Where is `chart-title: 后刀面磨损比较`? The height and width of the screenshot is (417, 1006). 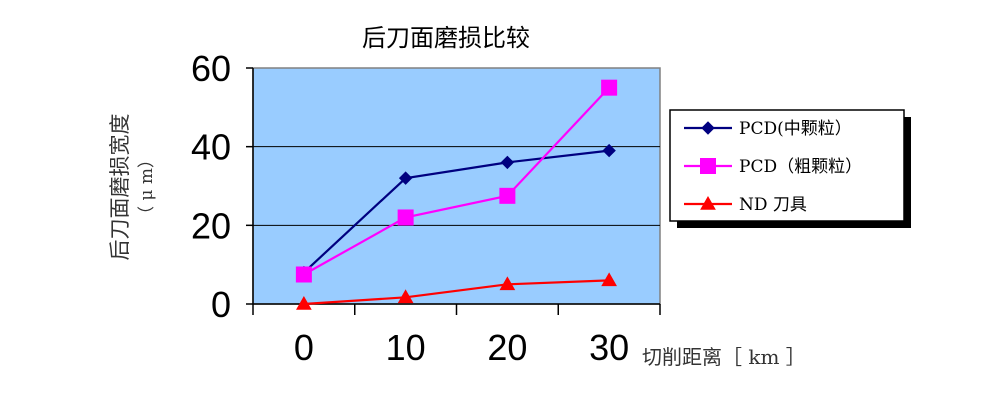
chart-title: 后刀面磨损比较 is located at coordinates (446, 38).